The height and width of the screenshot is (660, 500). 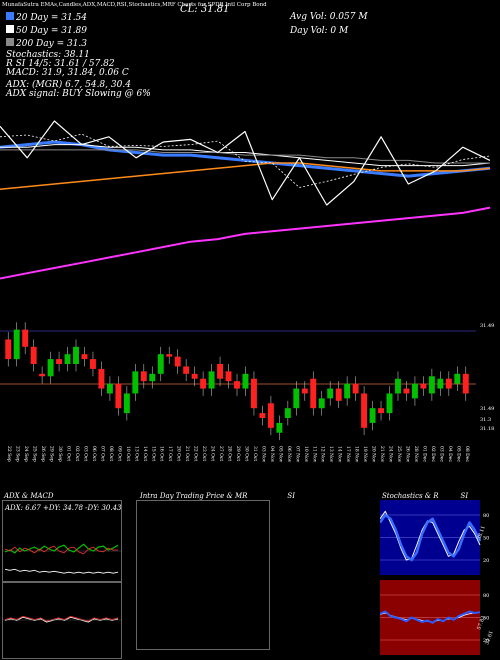 What do you see at coordinates (487, 326) in the screenshot?
I see `price-label-upper: 31.49` at bounding box center [487, 326].